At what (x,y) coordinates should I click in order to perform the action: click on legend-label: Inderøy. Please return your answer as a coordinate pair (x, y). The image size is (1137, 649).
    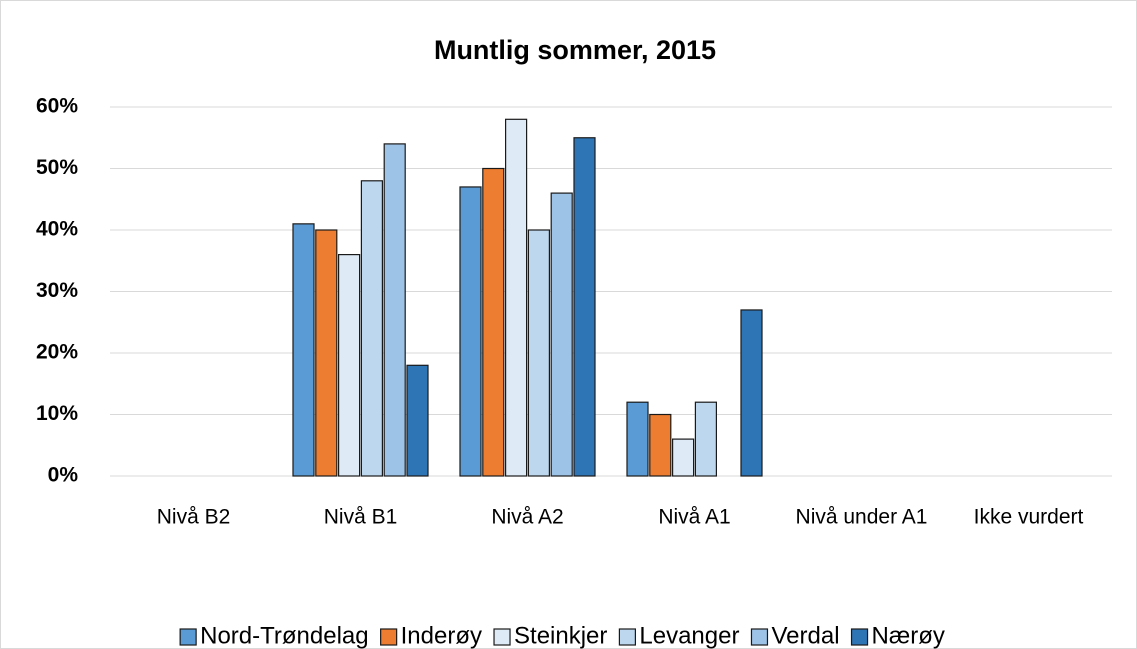
    Looking at the image, I should click on (441, 635).